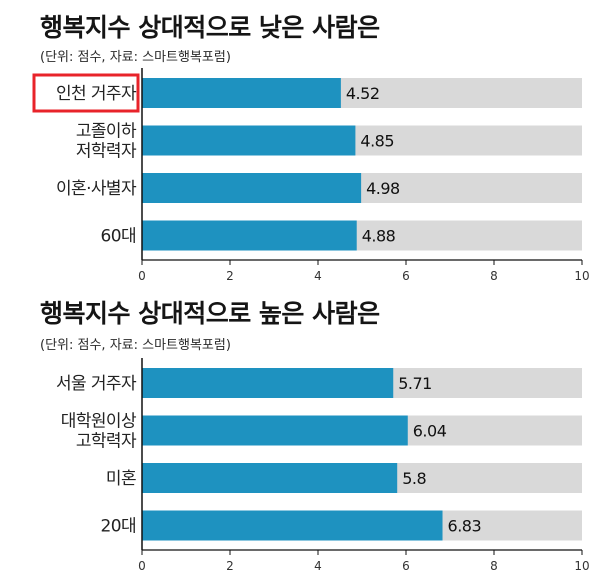  I want to click on highlight-box, so click(86, 93).